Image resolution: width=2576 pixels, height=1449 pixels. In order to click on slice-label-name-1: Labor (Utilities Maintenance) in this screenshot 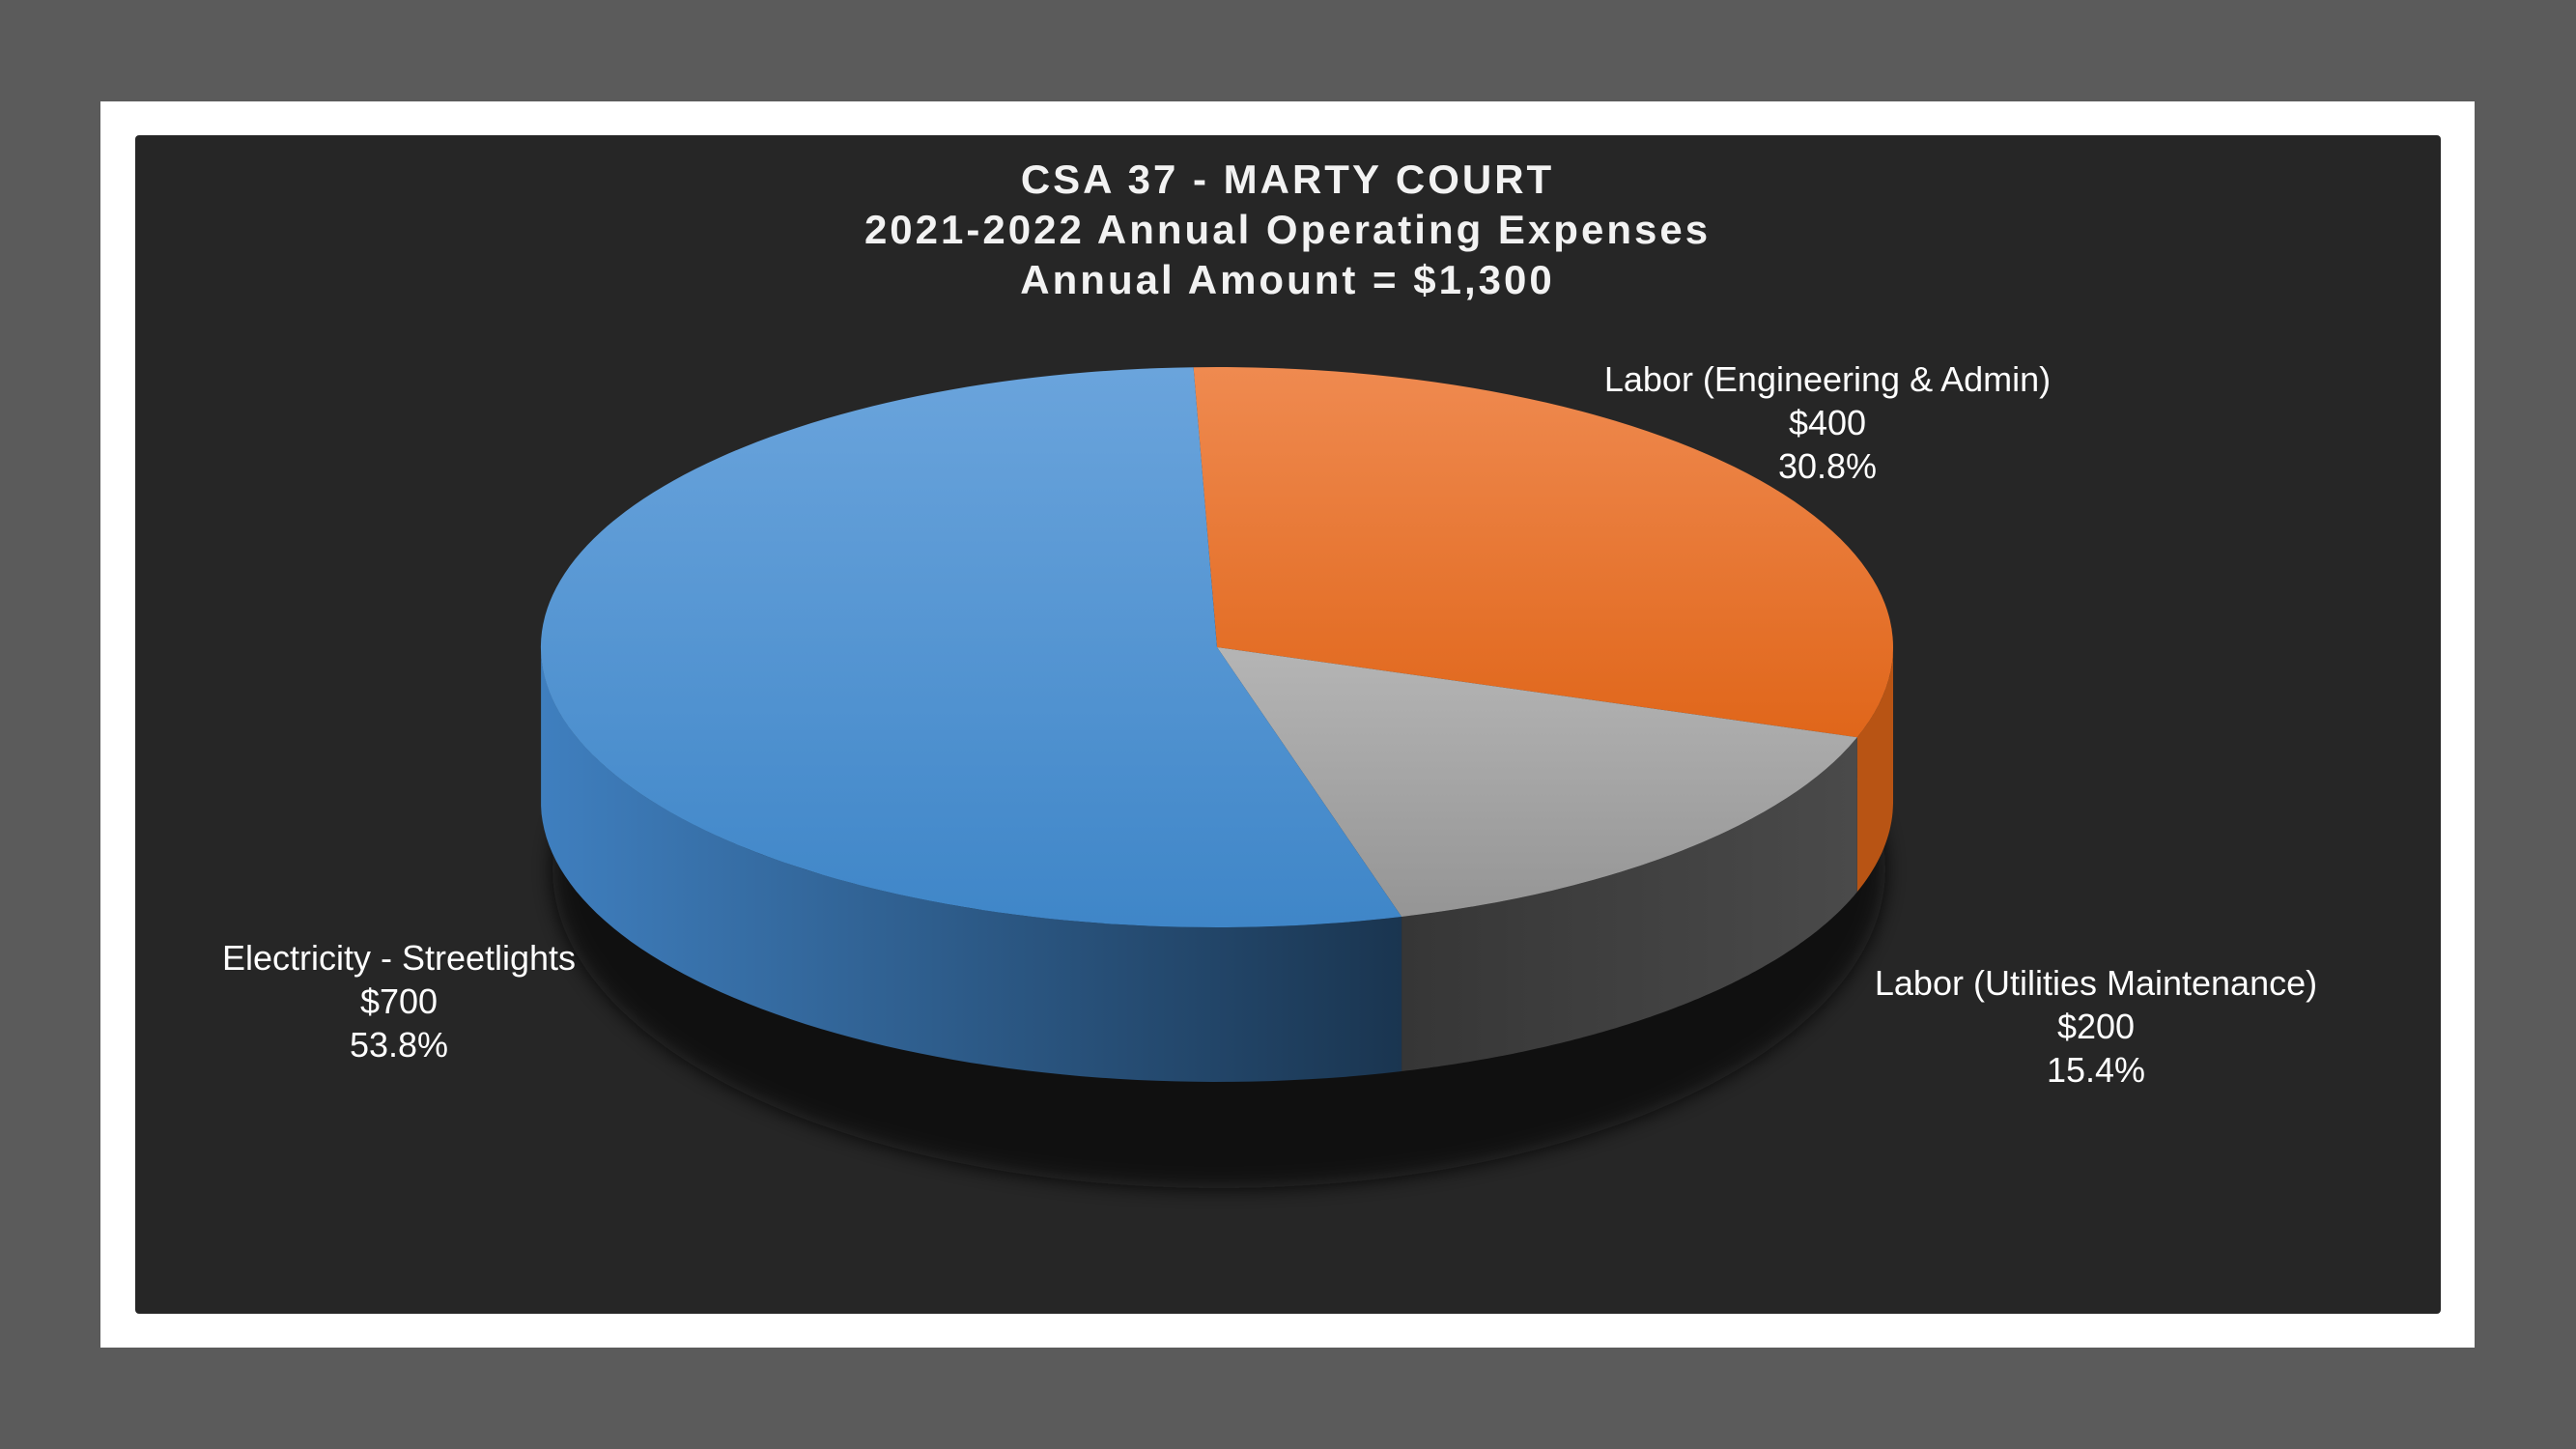, I will do `click(2096, 983)`.